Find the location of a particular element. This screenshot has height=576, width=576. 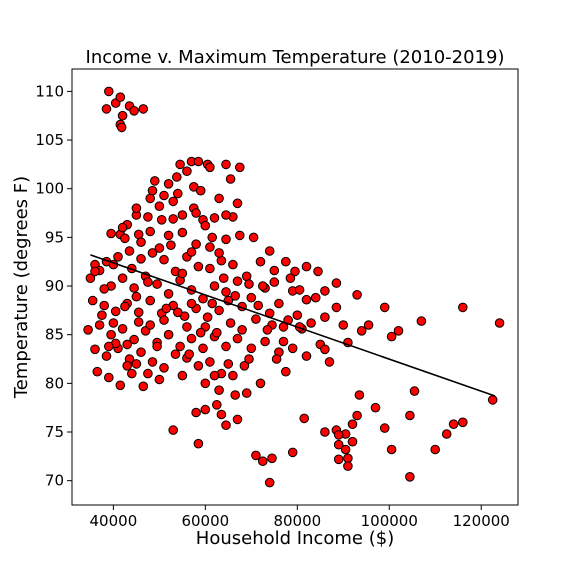

x-tick-label: 80000 is located at coordinates (297, 521).